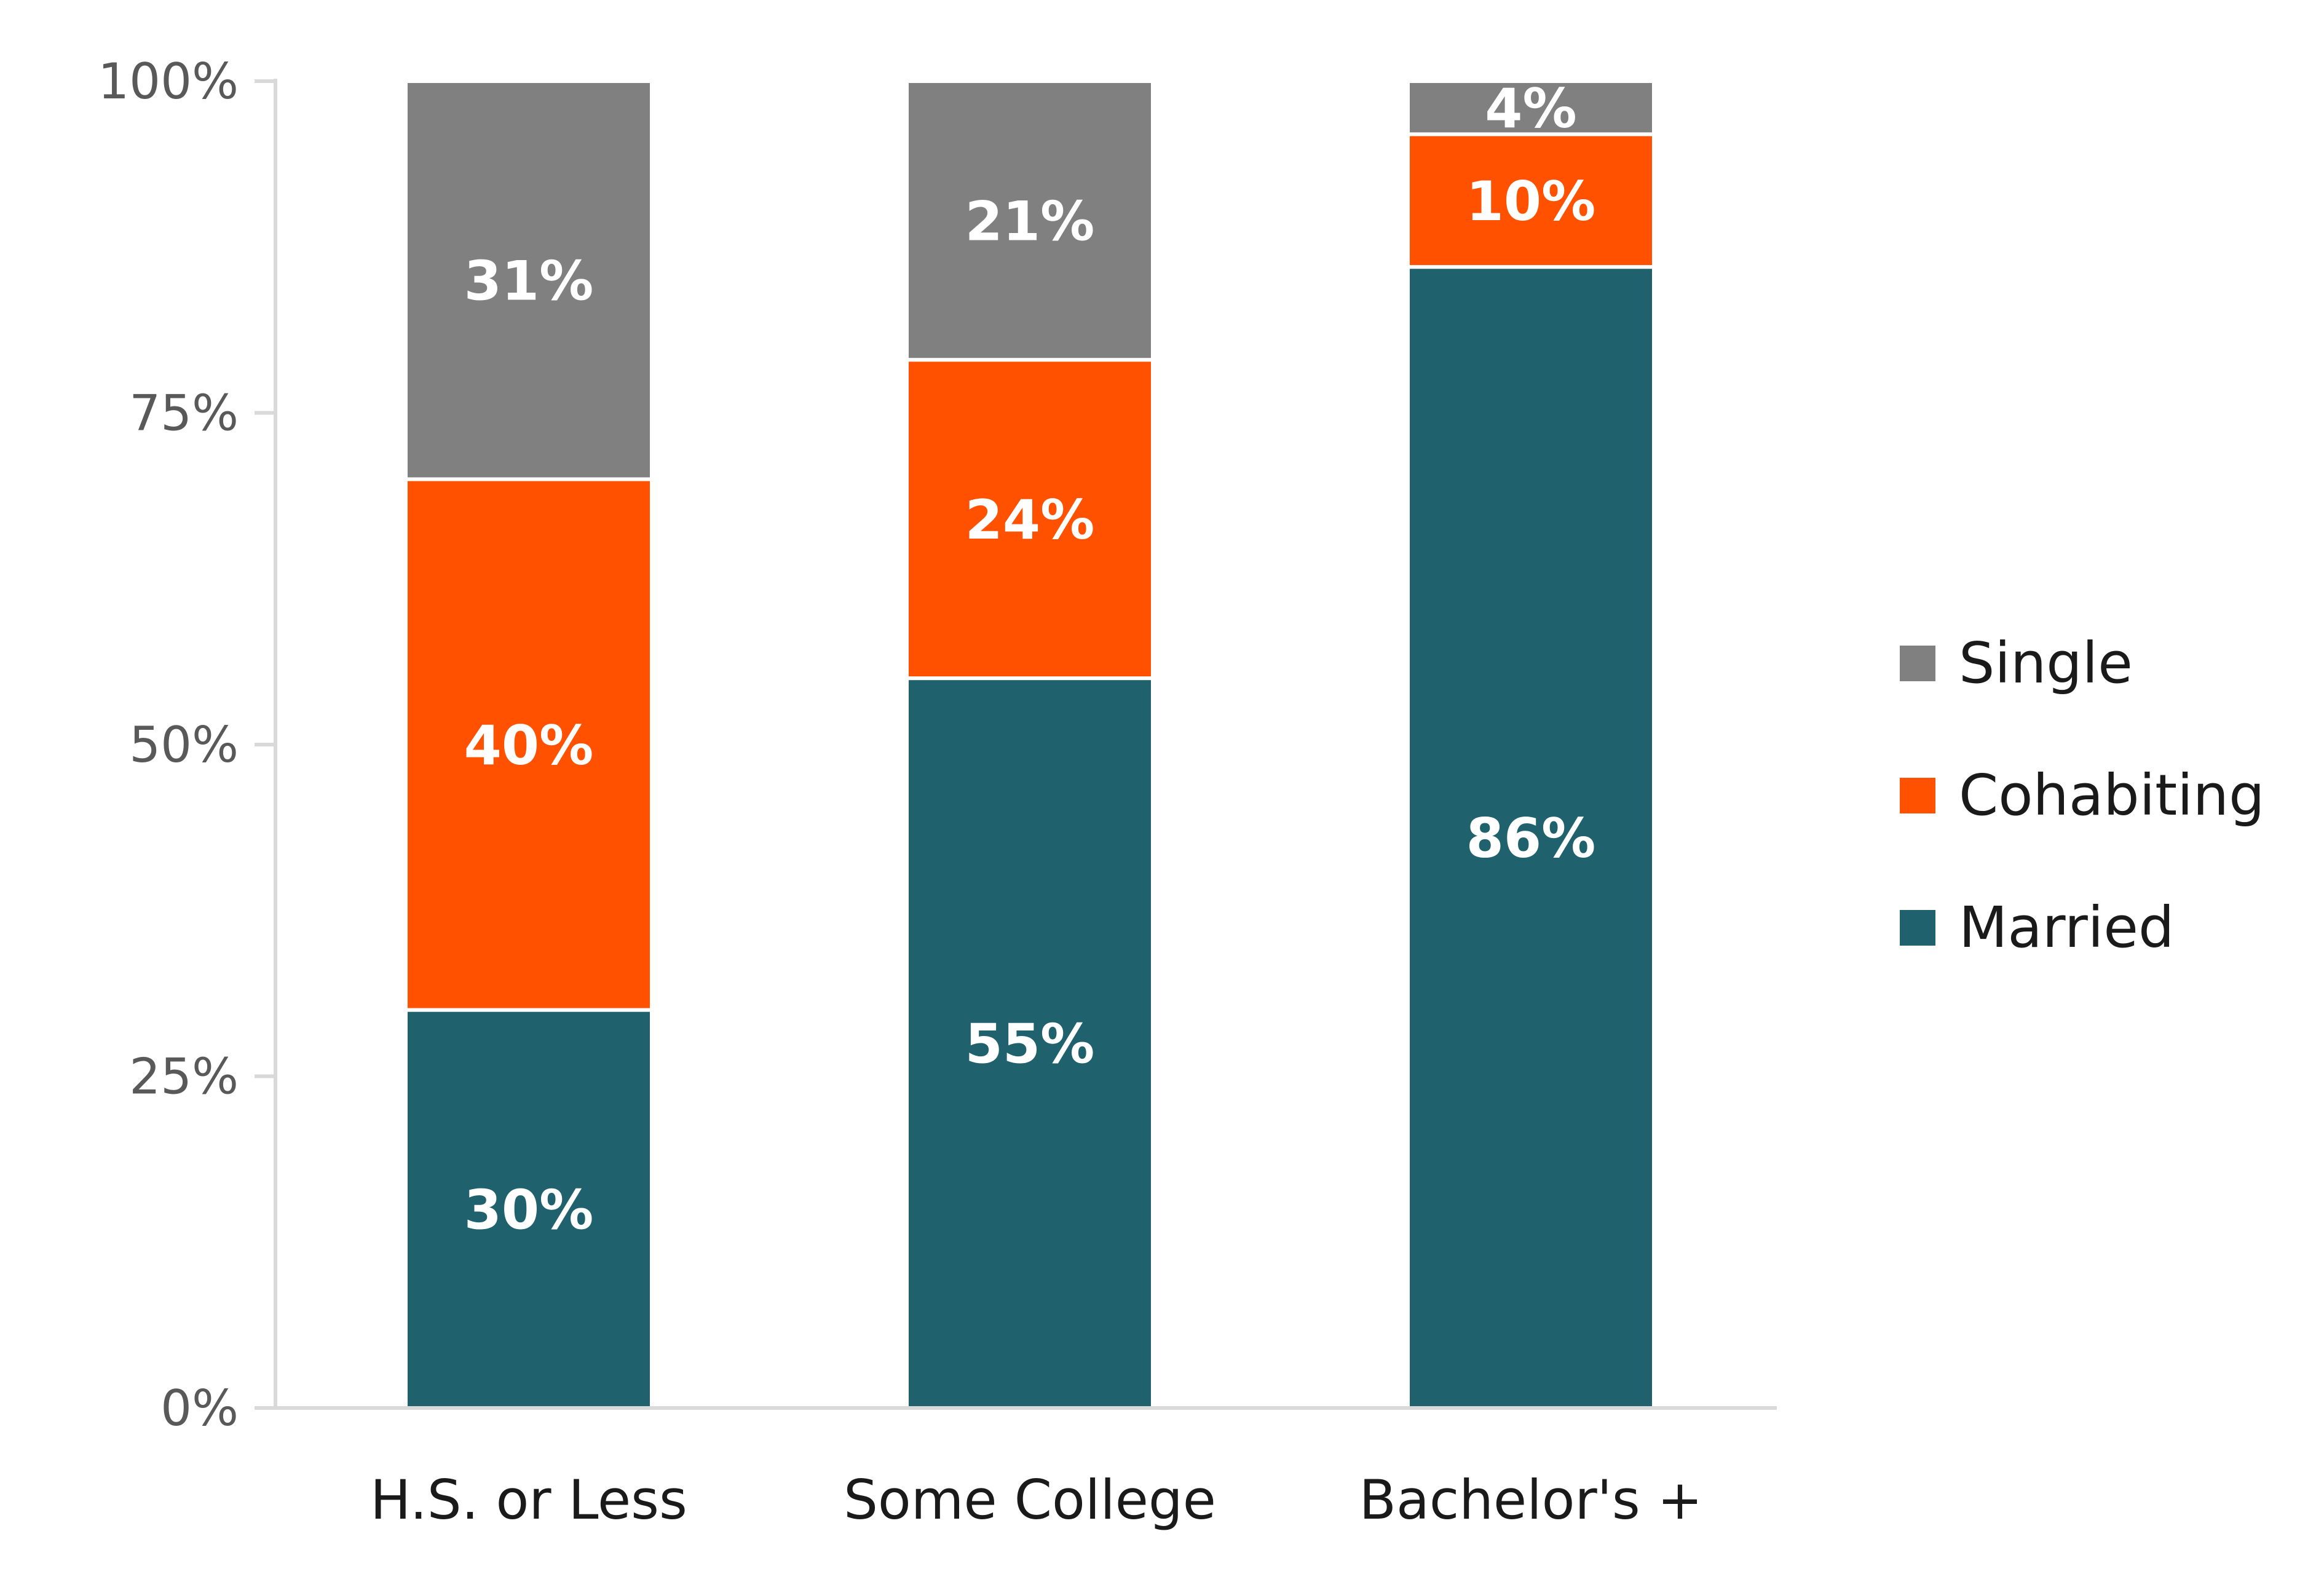  What do you see at coordinates (2112, 795) in the screenshot?
I see `legend-label-cohabiting: Cohabiting` at bounding box center [2112, 795].